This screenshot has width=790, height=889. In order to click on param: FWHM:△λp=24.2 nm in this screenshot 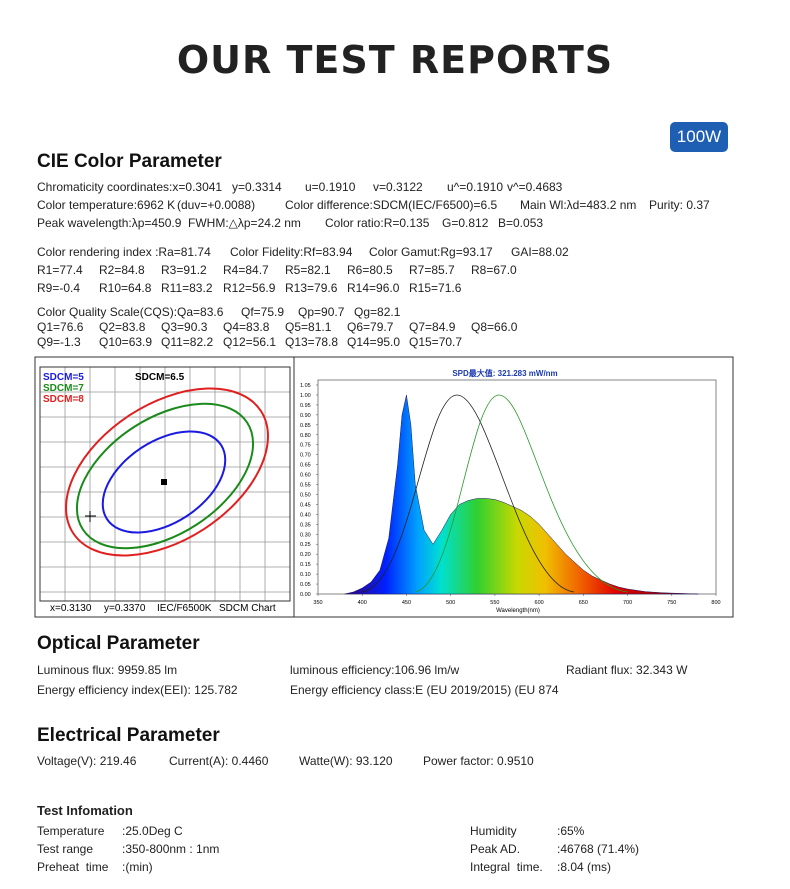, I will do `click(244, 223)`.